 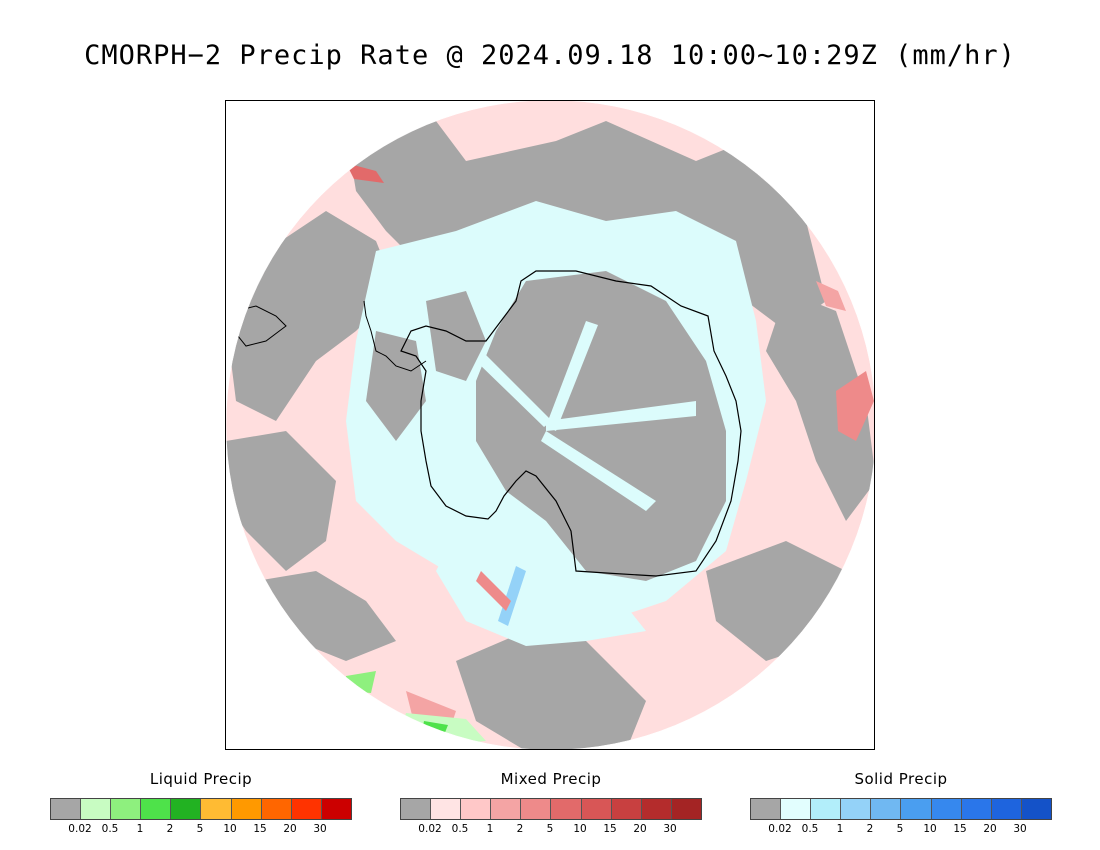 What do you see at coordinates (512, 596) in the screenshot?
I see `solid-precip-moderate` at bounding box center [512, 596].